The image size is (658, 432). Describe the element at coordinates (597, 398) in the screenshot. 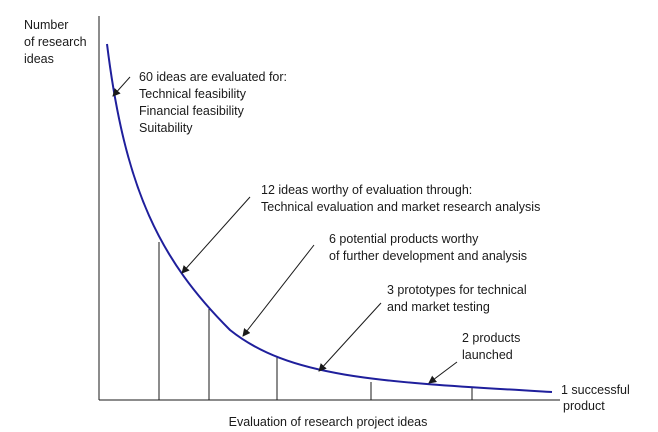

I see `annotation-1-successful-product: 1 successful product` at that location.